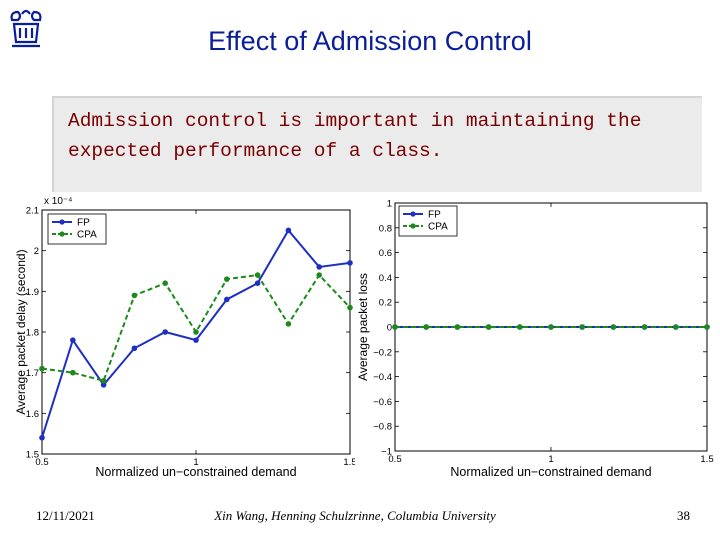 This screenshot has width=720, height=540. What do you see at coordinates (370, 41) in the screenshot?
I see `slide-title: Effect of Admission Control` at bounding box center [370, 41].